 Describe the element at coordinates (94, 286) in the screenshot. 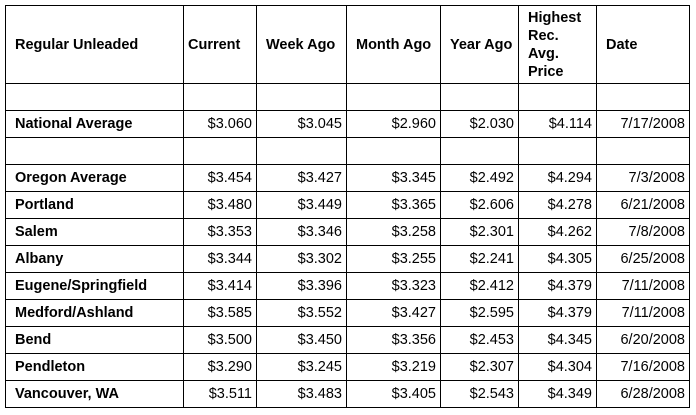

I see `row-label: Eugene/Springfield` at that location.